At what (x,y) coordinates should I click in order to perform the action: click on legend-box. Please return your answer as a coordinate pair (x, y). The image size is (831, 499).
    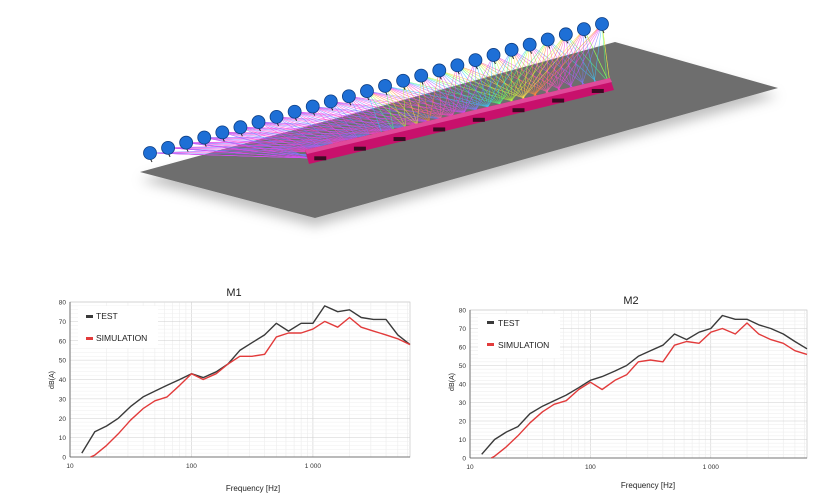
    Looking at the image, I should click on (118, 327).